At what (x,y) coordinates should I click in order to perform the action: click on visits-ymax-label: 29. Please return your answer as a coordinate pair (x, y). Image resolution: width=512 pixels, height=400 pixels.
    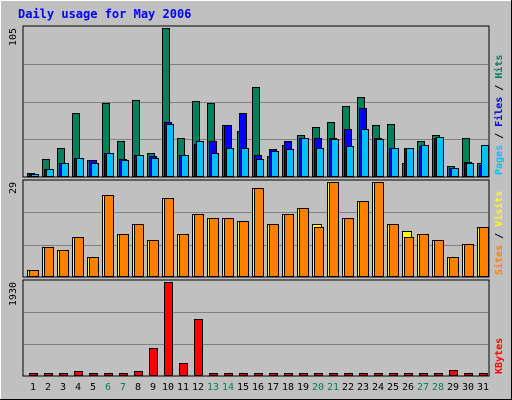
    Looking at the image, I should click on (13, 188).